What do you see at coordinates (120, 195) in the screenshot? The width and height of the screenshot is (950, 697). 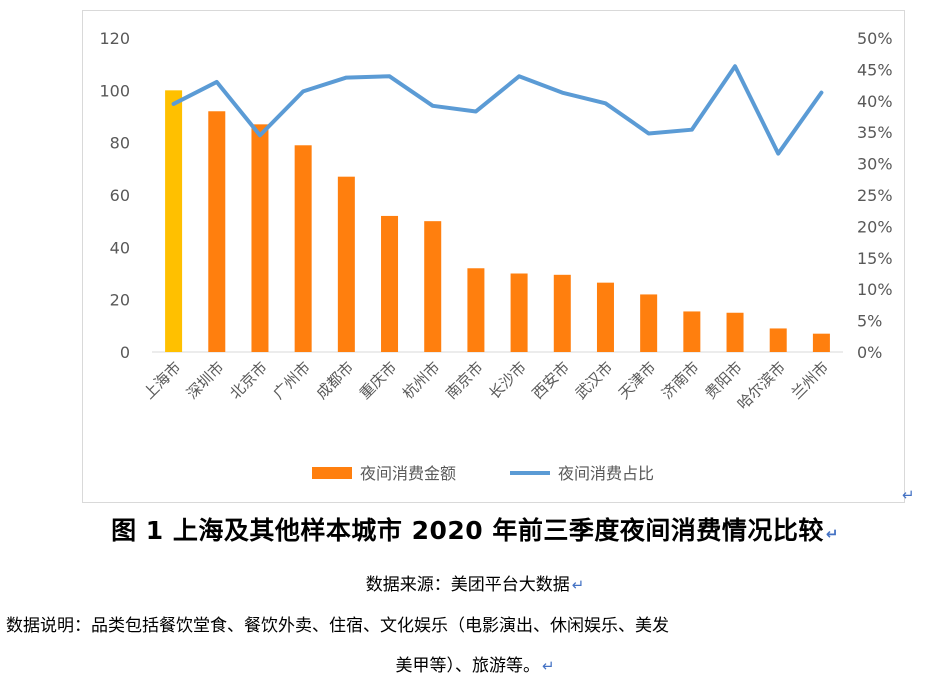 I see `left-axis-tick-label: 60` at bounding box center [120, 195].